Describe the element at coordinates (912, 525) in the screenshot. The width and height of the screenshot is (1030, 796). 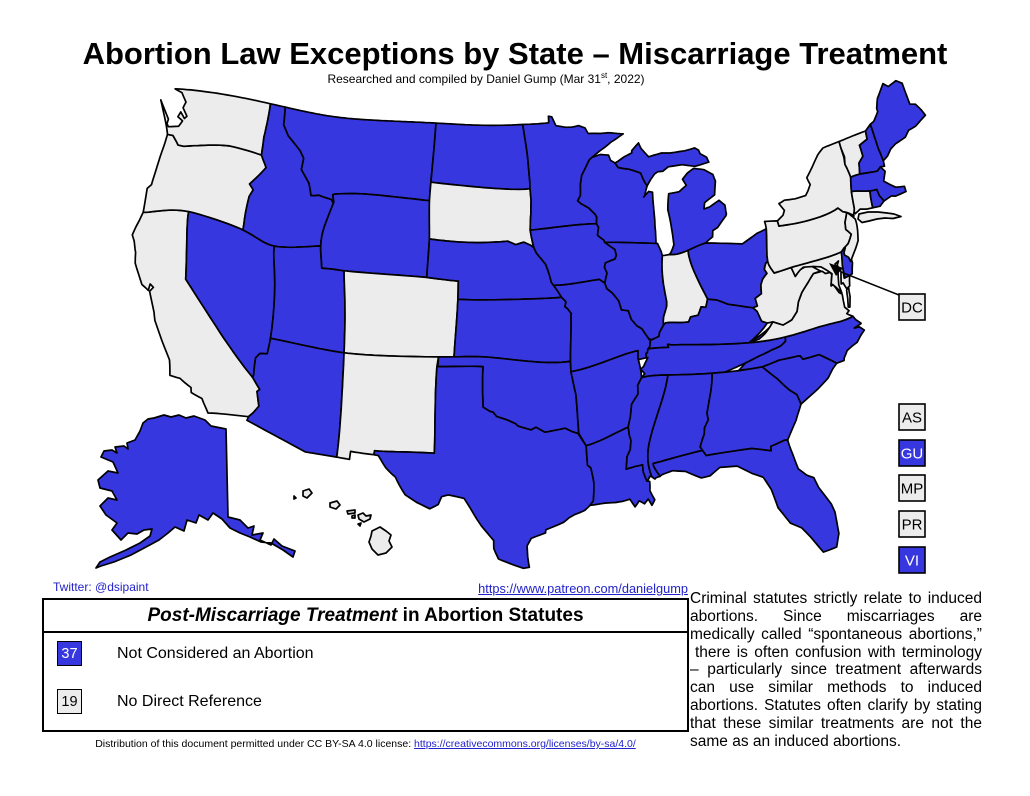
I see `svg-text: PR` at that location.